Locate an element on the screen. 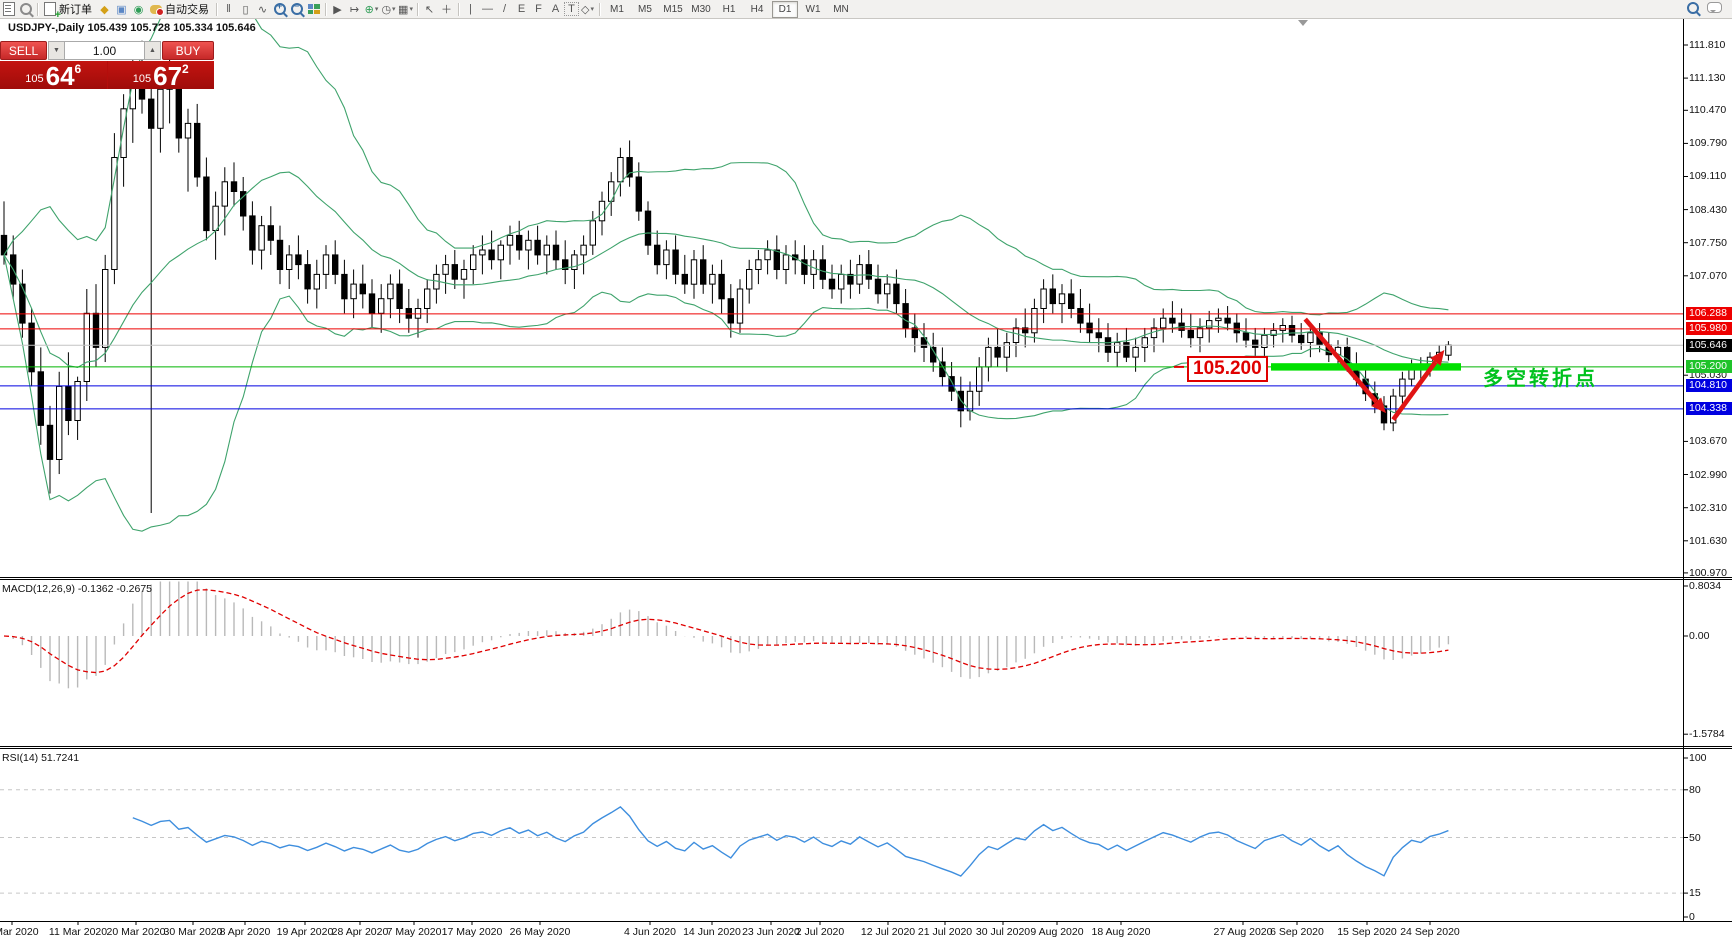  periods-icon: ◷ ▾ is located at coordinates (388, 9).